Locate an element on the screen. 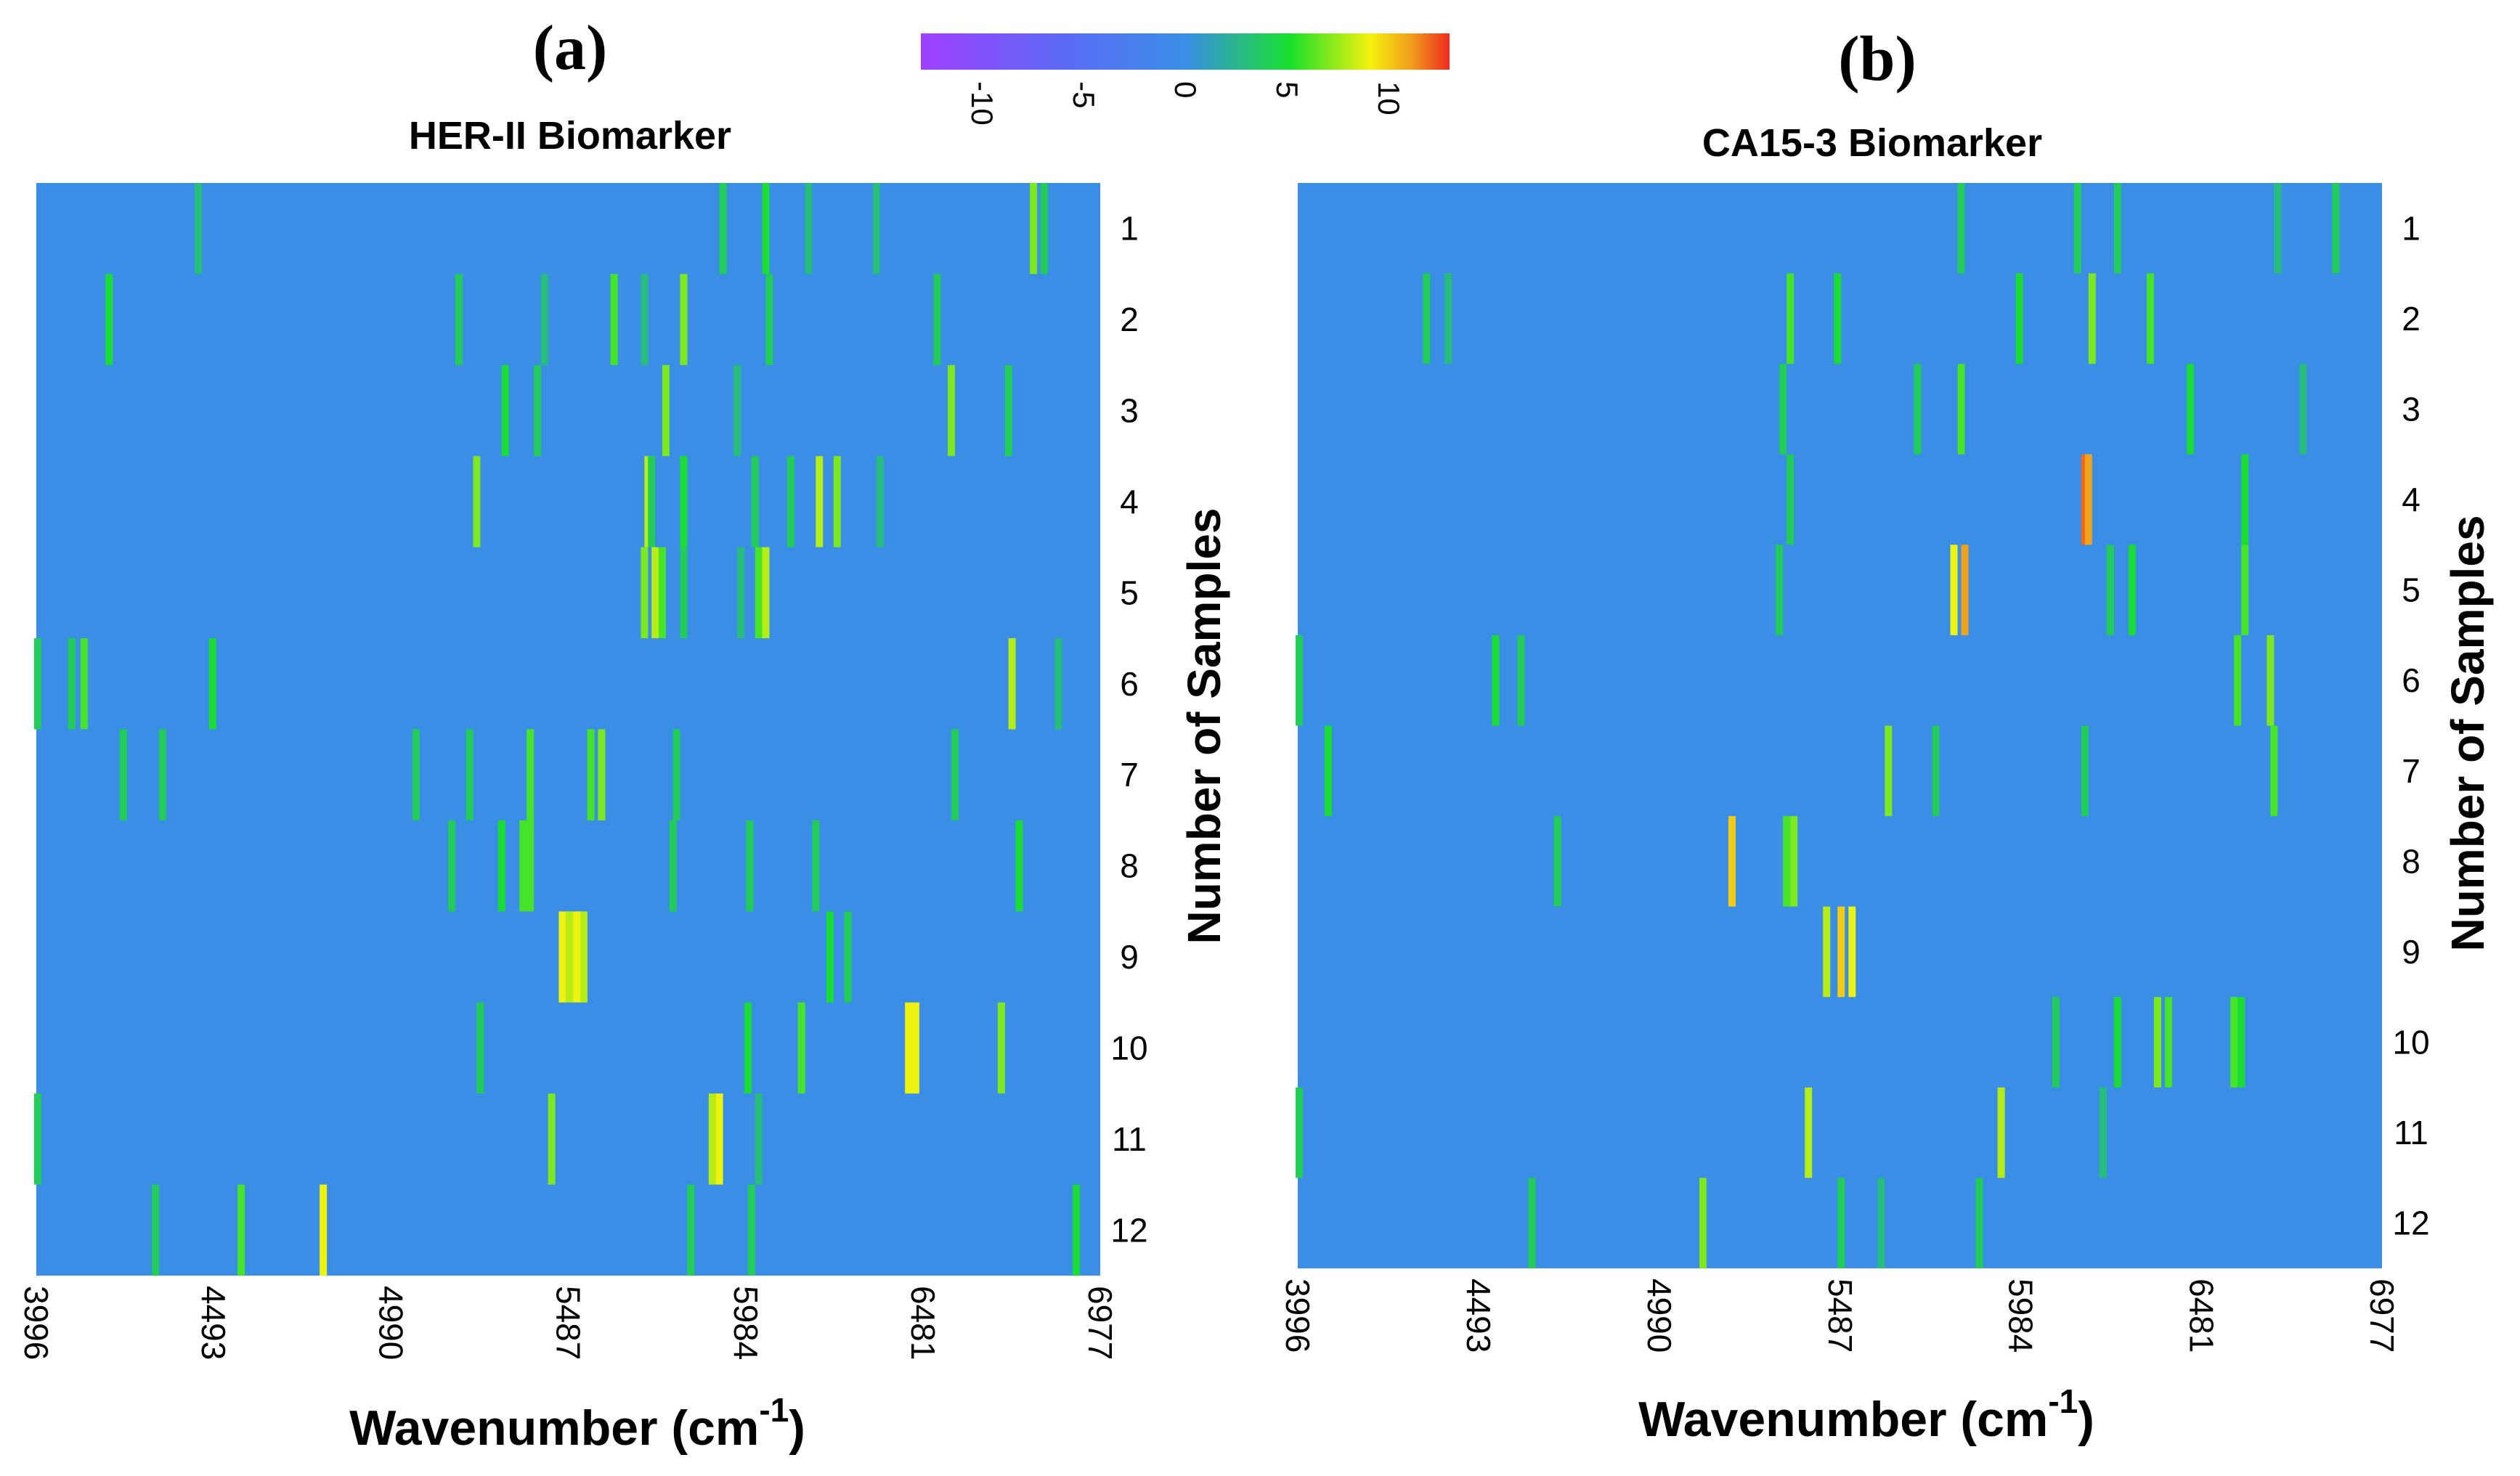 Image resolution: width=2520 pixels, height=1476 pixels. panel-a-ylabel: Number of Samples is located at coordinates (1204, 725).